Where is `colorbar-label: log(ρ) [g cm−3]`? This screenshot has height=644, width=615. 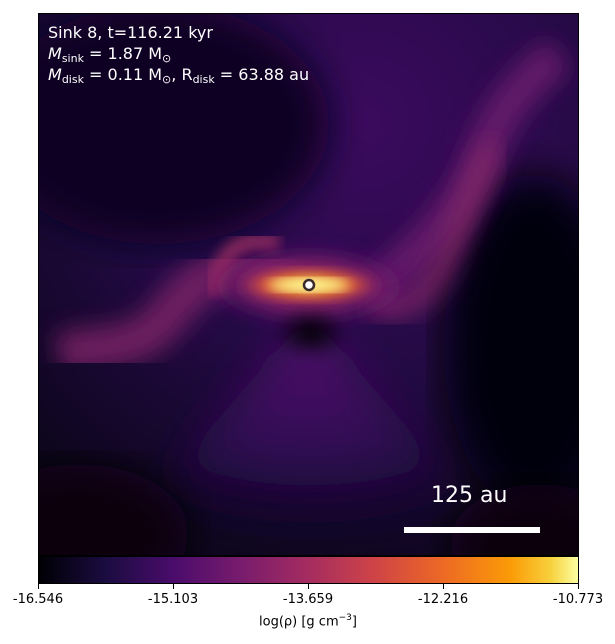
colorbar-label: log(ρ) [g cm−3] is located at coordinates (308, 621).